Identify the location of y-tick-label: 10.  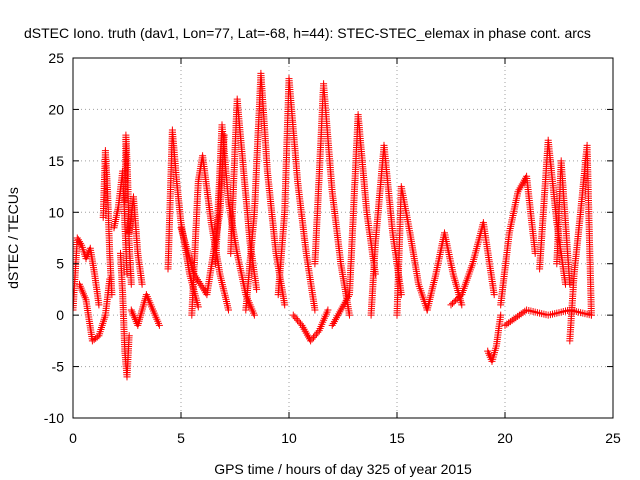
(56, 212).